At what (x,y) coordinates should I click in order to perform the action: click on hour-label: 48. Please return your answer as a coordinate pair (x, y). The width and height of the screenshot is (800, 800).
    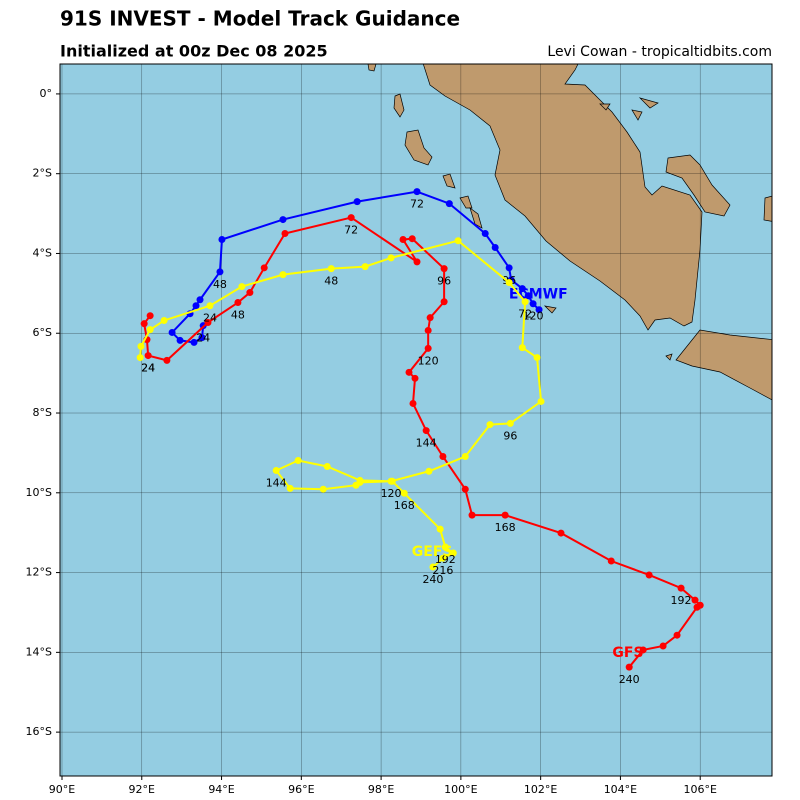
    Looking at the image, I should click on (220, 284).